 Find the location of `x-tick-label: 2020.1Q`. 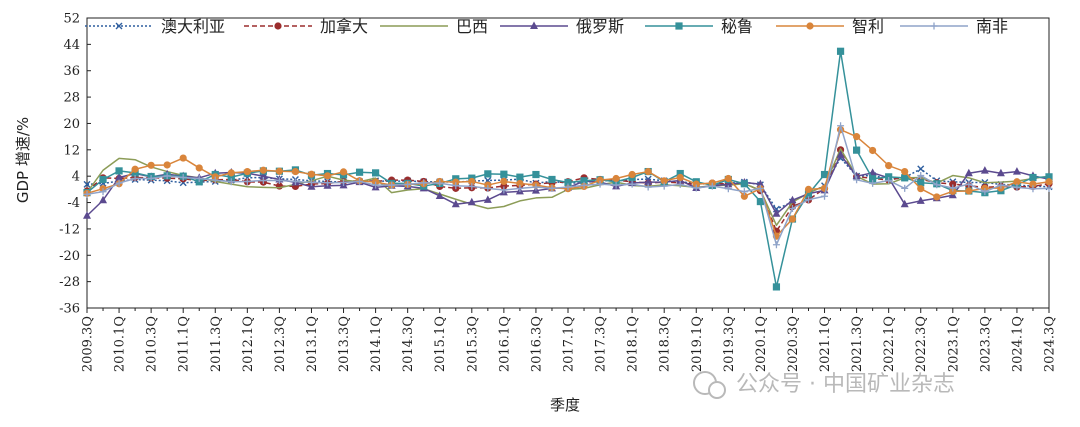

x-tick-label: 2020.1Q is located at coordinates (761, 344).